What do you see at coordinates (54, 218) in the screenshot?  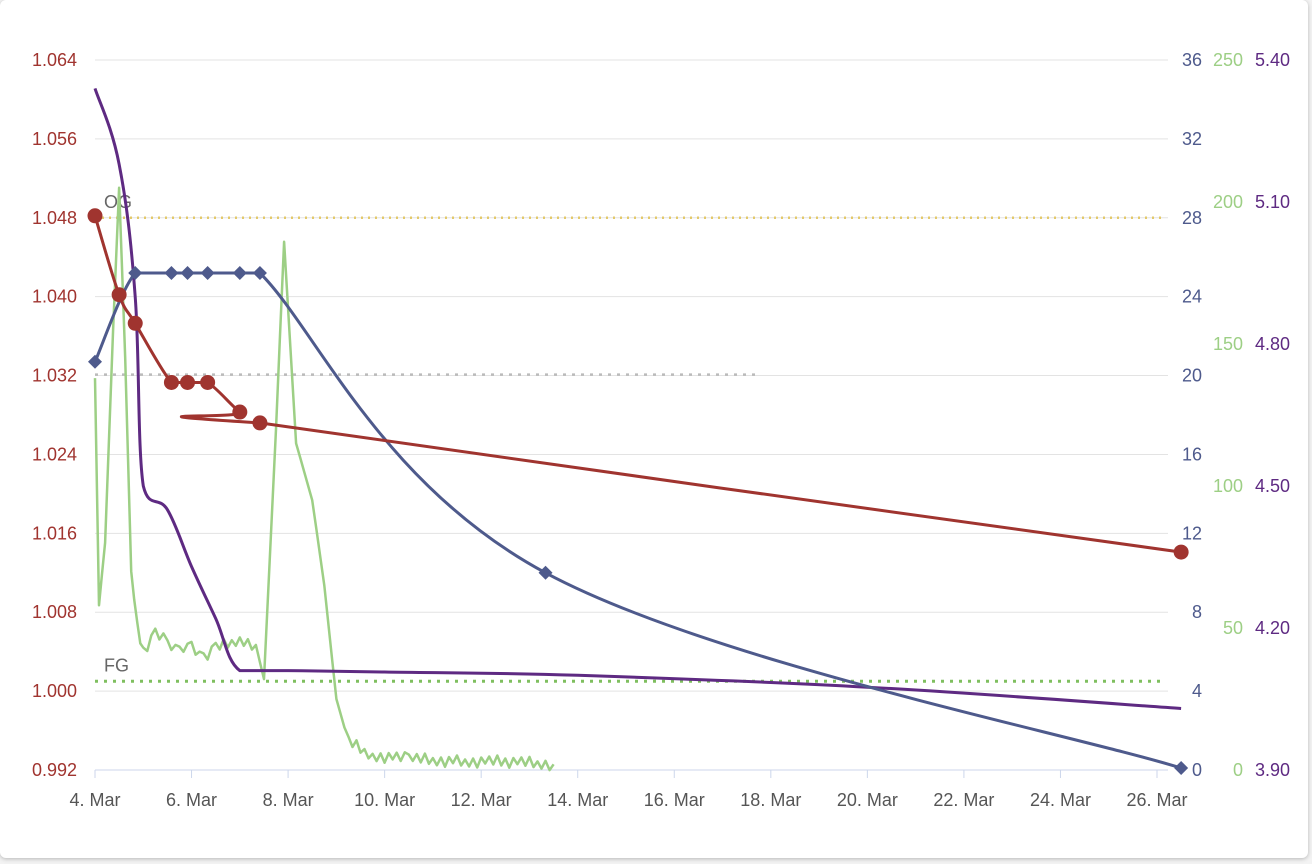 I see `y-tick-label-gravity: 1.048` at bounding box center [54, 218].